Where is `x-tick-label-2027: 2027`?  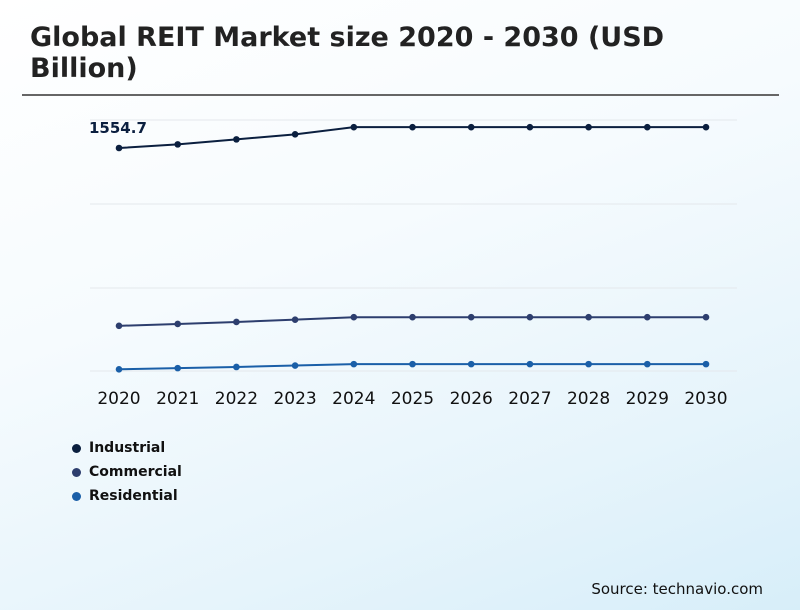
x-tick-label-2027: 2027 is located at coordinates (529, 399).